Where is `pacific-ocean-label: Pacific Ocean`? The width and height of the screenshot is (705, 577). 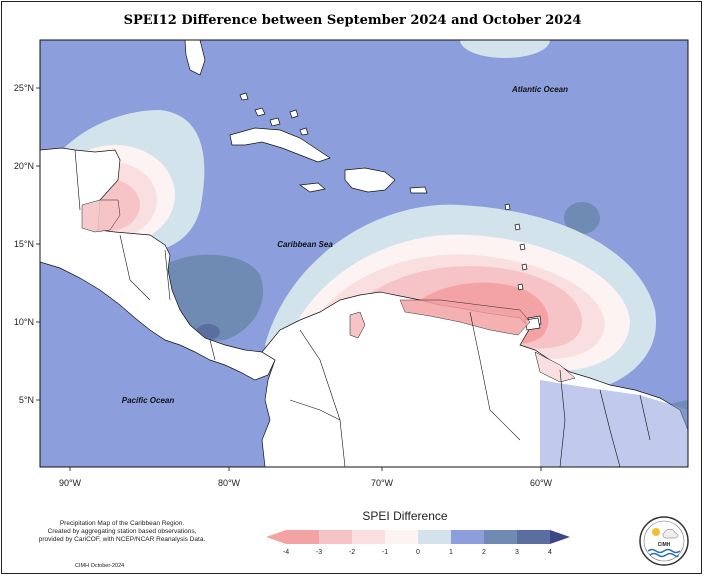 pacific-ocean-label: Pacific Ocean is located at coordinates (148, 400).